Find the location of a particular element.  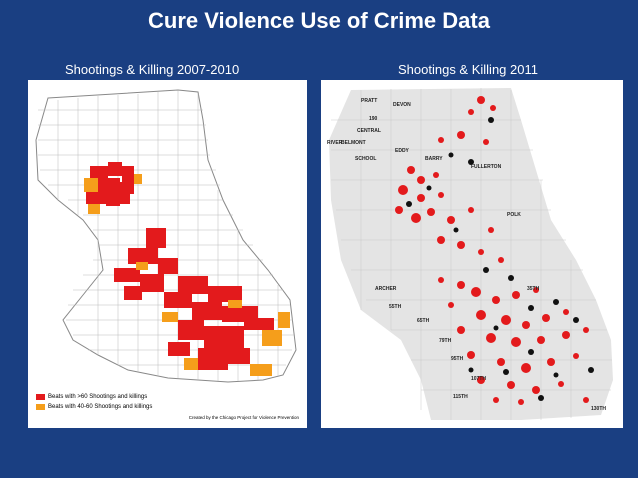

street-label: 65TH is located at coordinates (423, 321).